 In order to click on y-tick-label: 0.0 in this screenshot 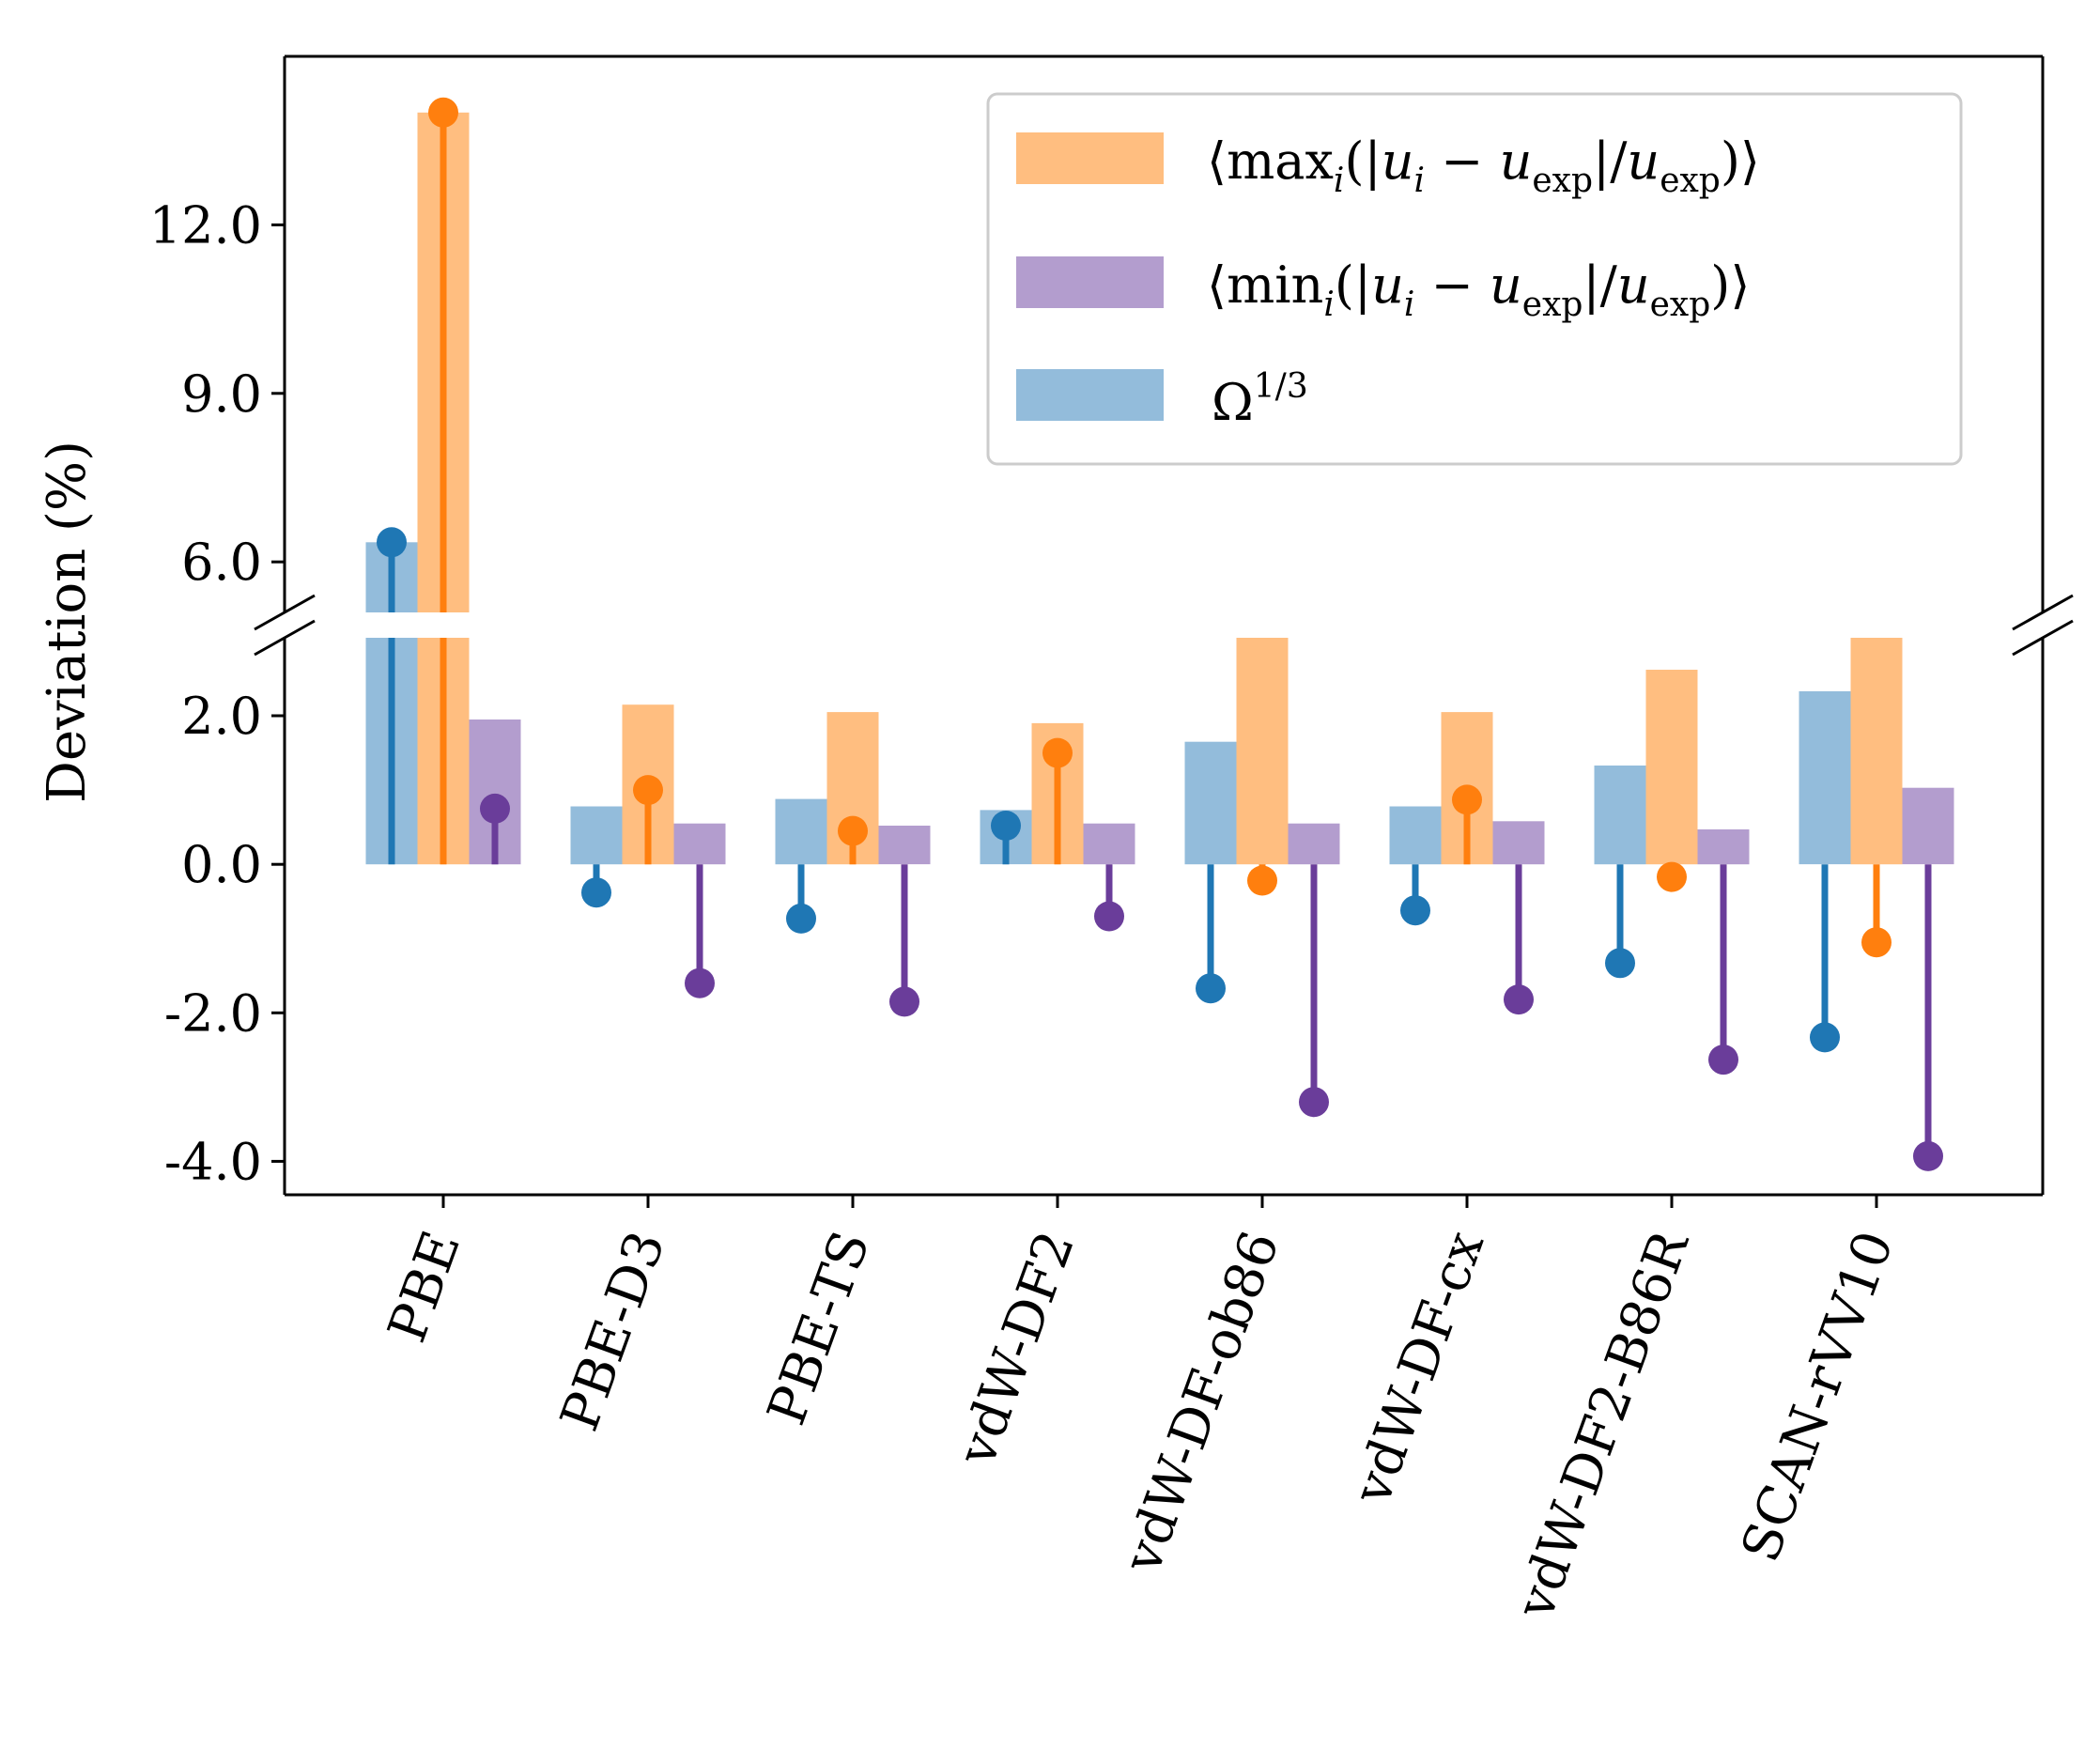, I will do `click(222, 864)`.